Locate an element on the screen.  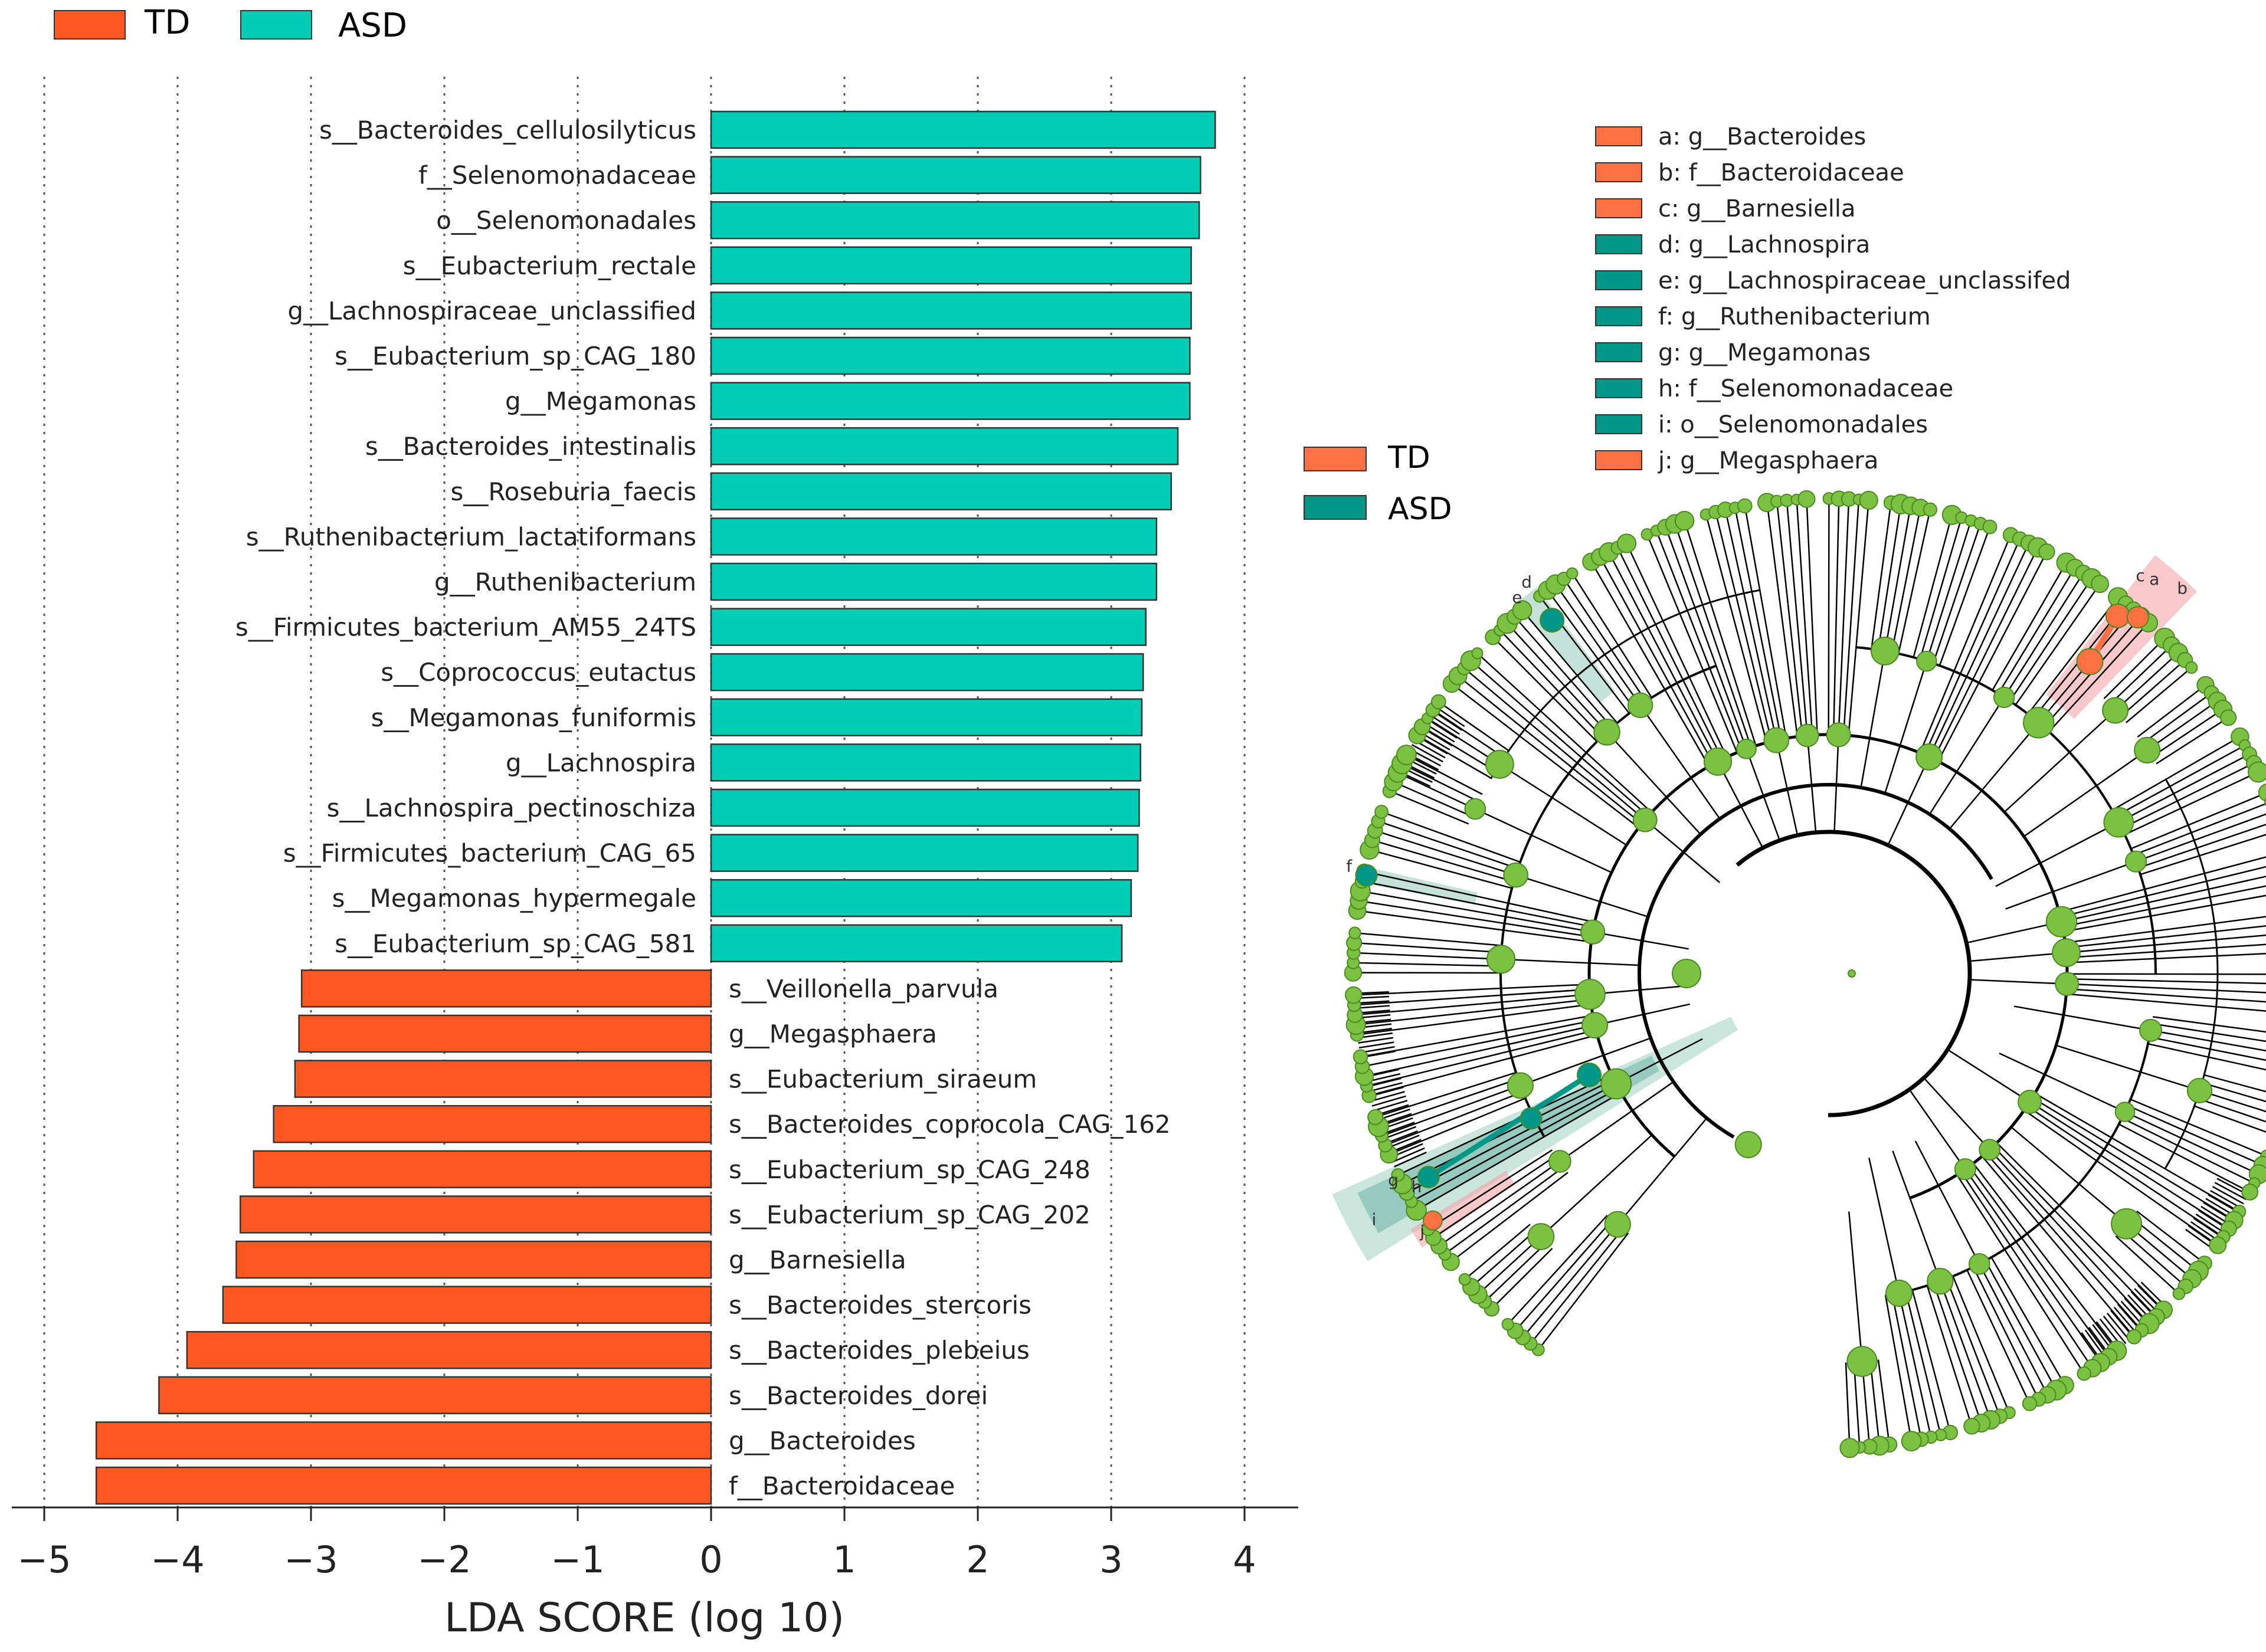
x-tick-label: 1 is located at coordinates (845, 1559).